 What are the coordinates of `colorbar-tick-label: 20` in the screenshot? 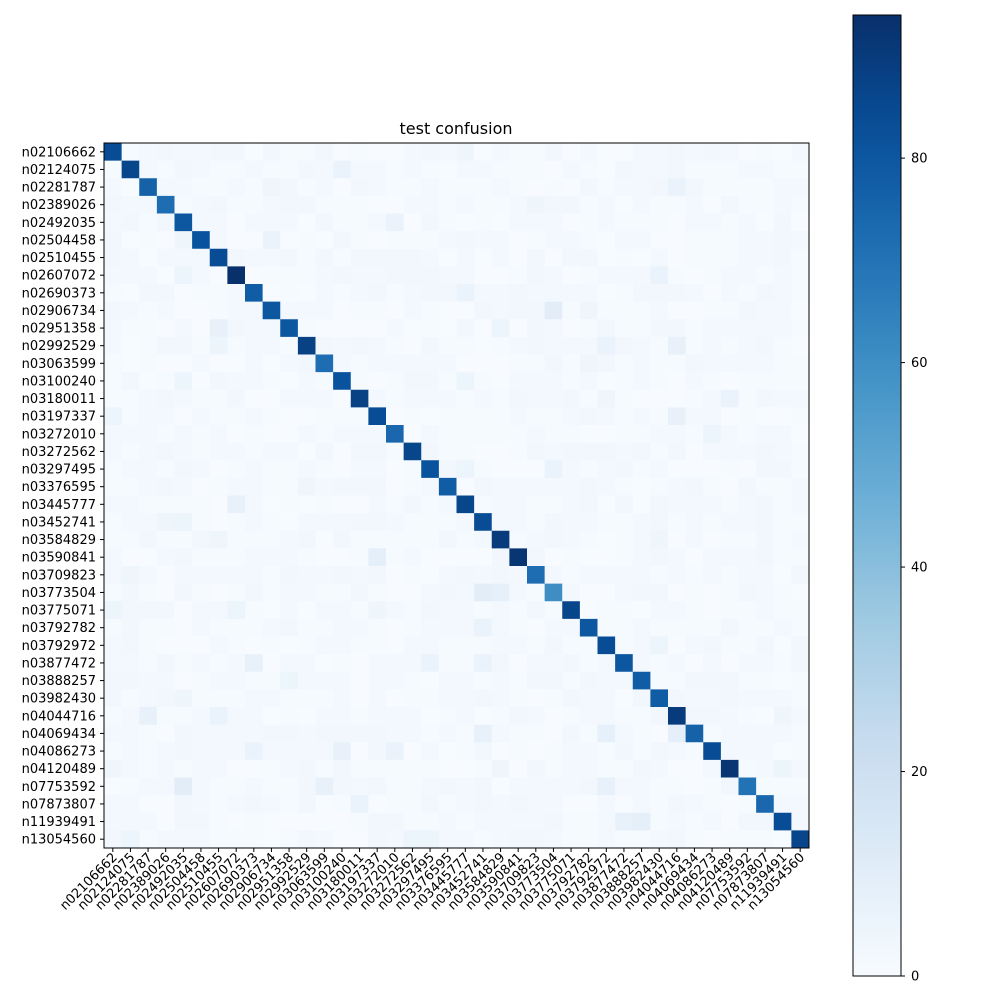 It's located at (919, 772).